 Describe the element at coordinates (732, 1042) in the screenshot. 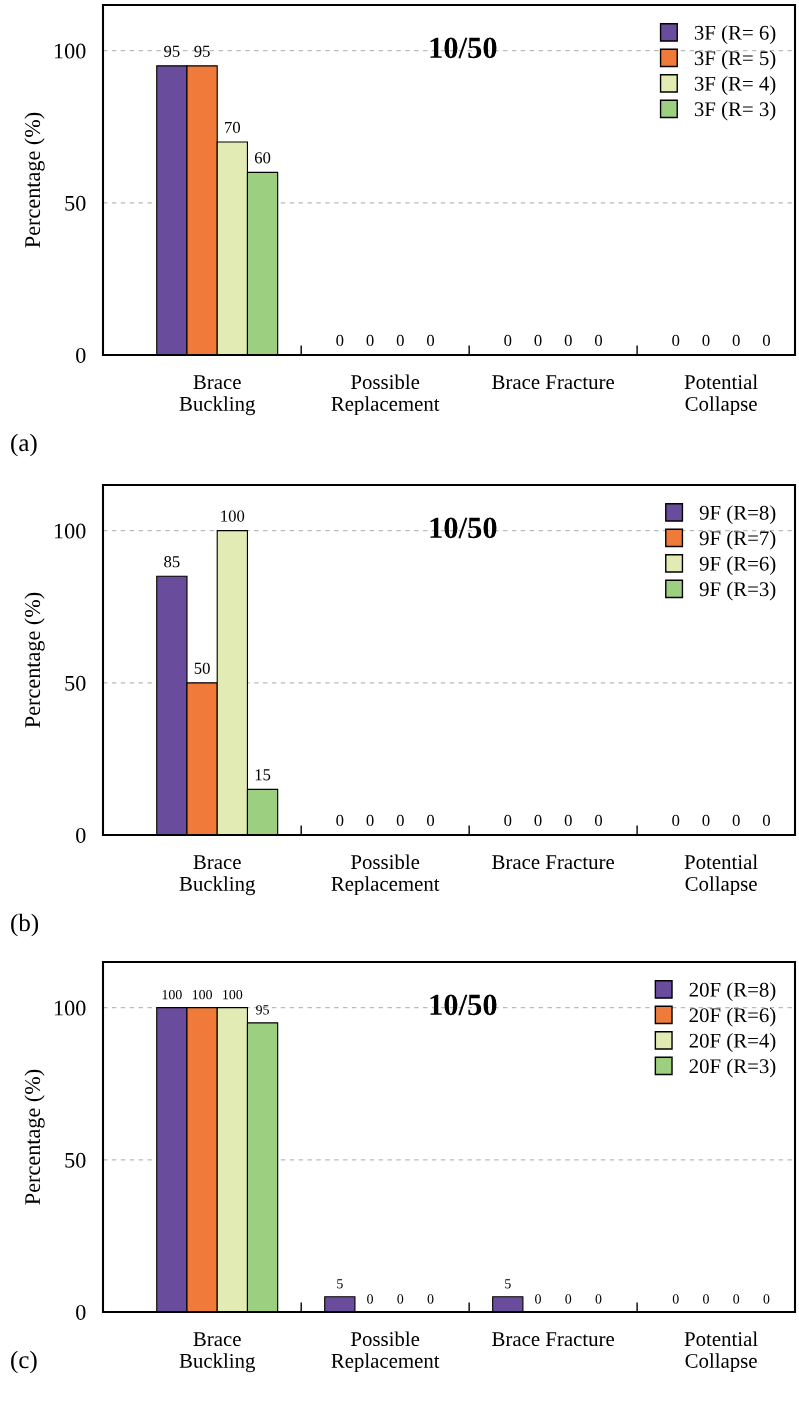

I see `legend-label: 20F (R=4)` at that location.